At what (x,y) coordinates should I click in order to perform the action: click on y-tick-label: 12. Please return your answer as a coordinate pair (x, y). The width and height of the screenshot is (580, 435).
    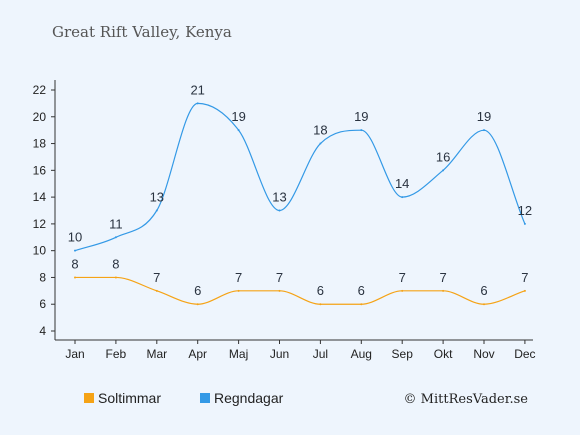
    Looking at the image, I should click on (40, 224).